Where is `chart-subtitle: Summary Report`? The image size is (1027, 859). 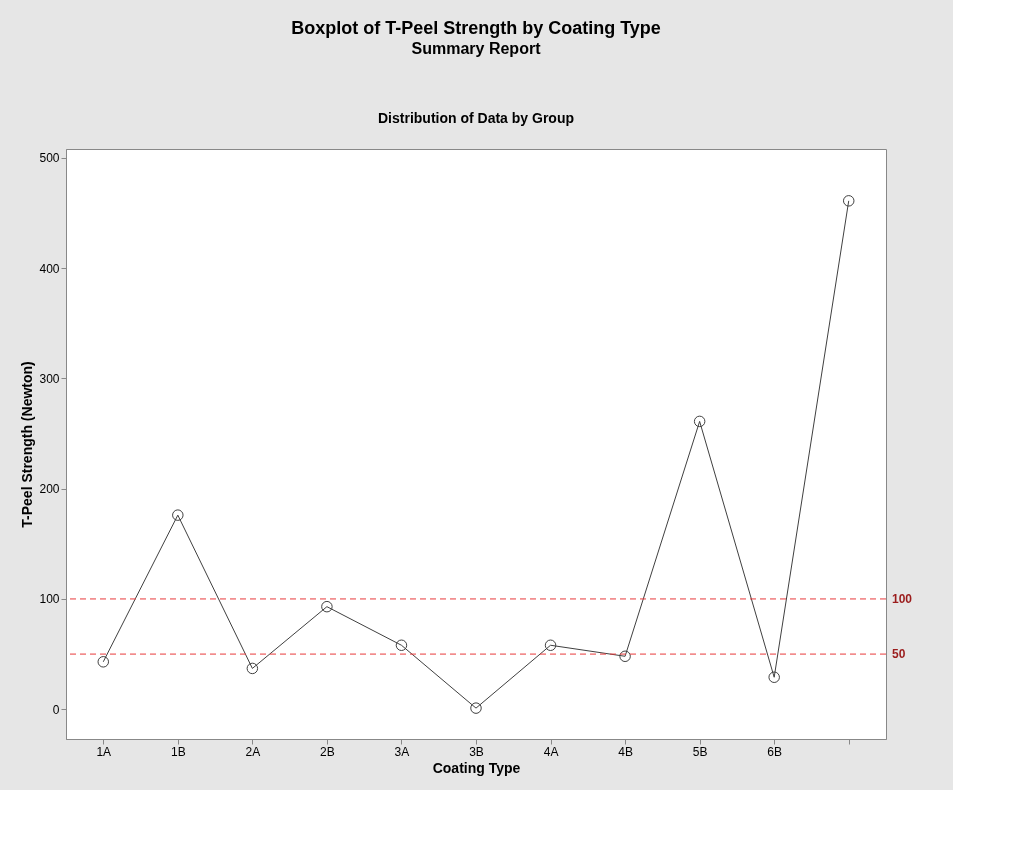
chart-subtitle: Summary Report is located at coordinates (476, 48).